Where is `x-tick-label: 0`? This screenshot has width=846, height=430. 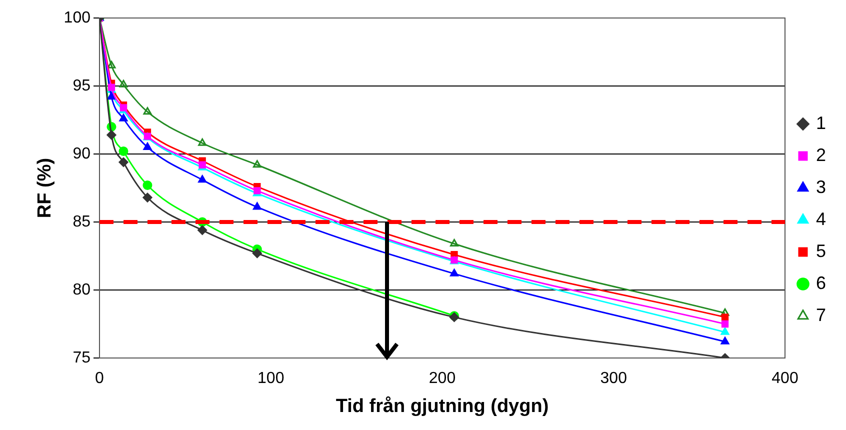 x-tick-label: 0 is located at coordinates (99, 379).